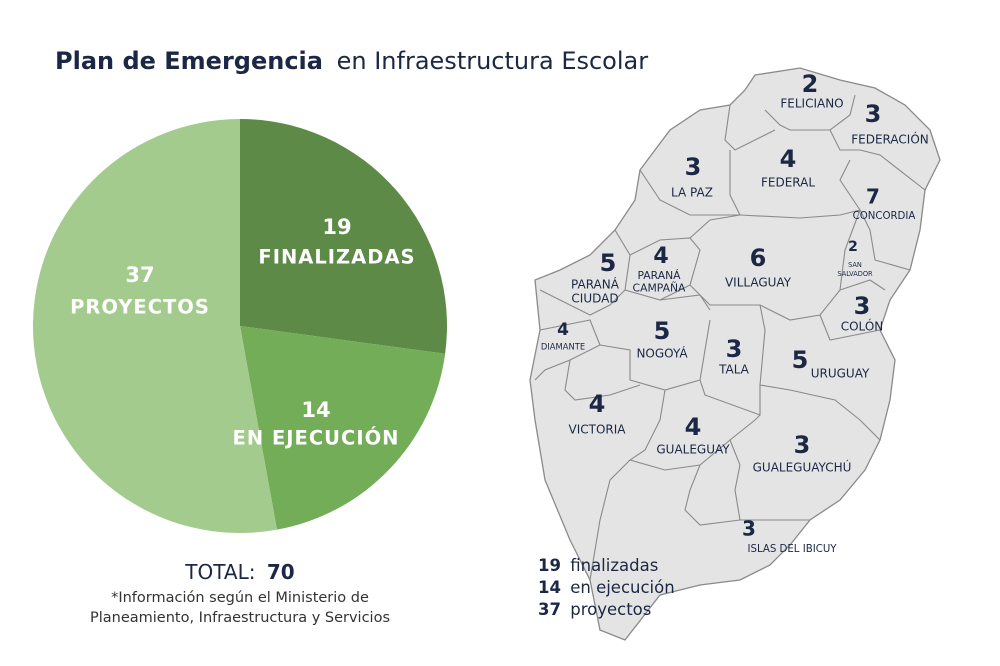 This screenshot has height=666, width=1000. Describe the element at coordinates (549, 609) in the screenshot. I see `summary-count: 37` at that location.